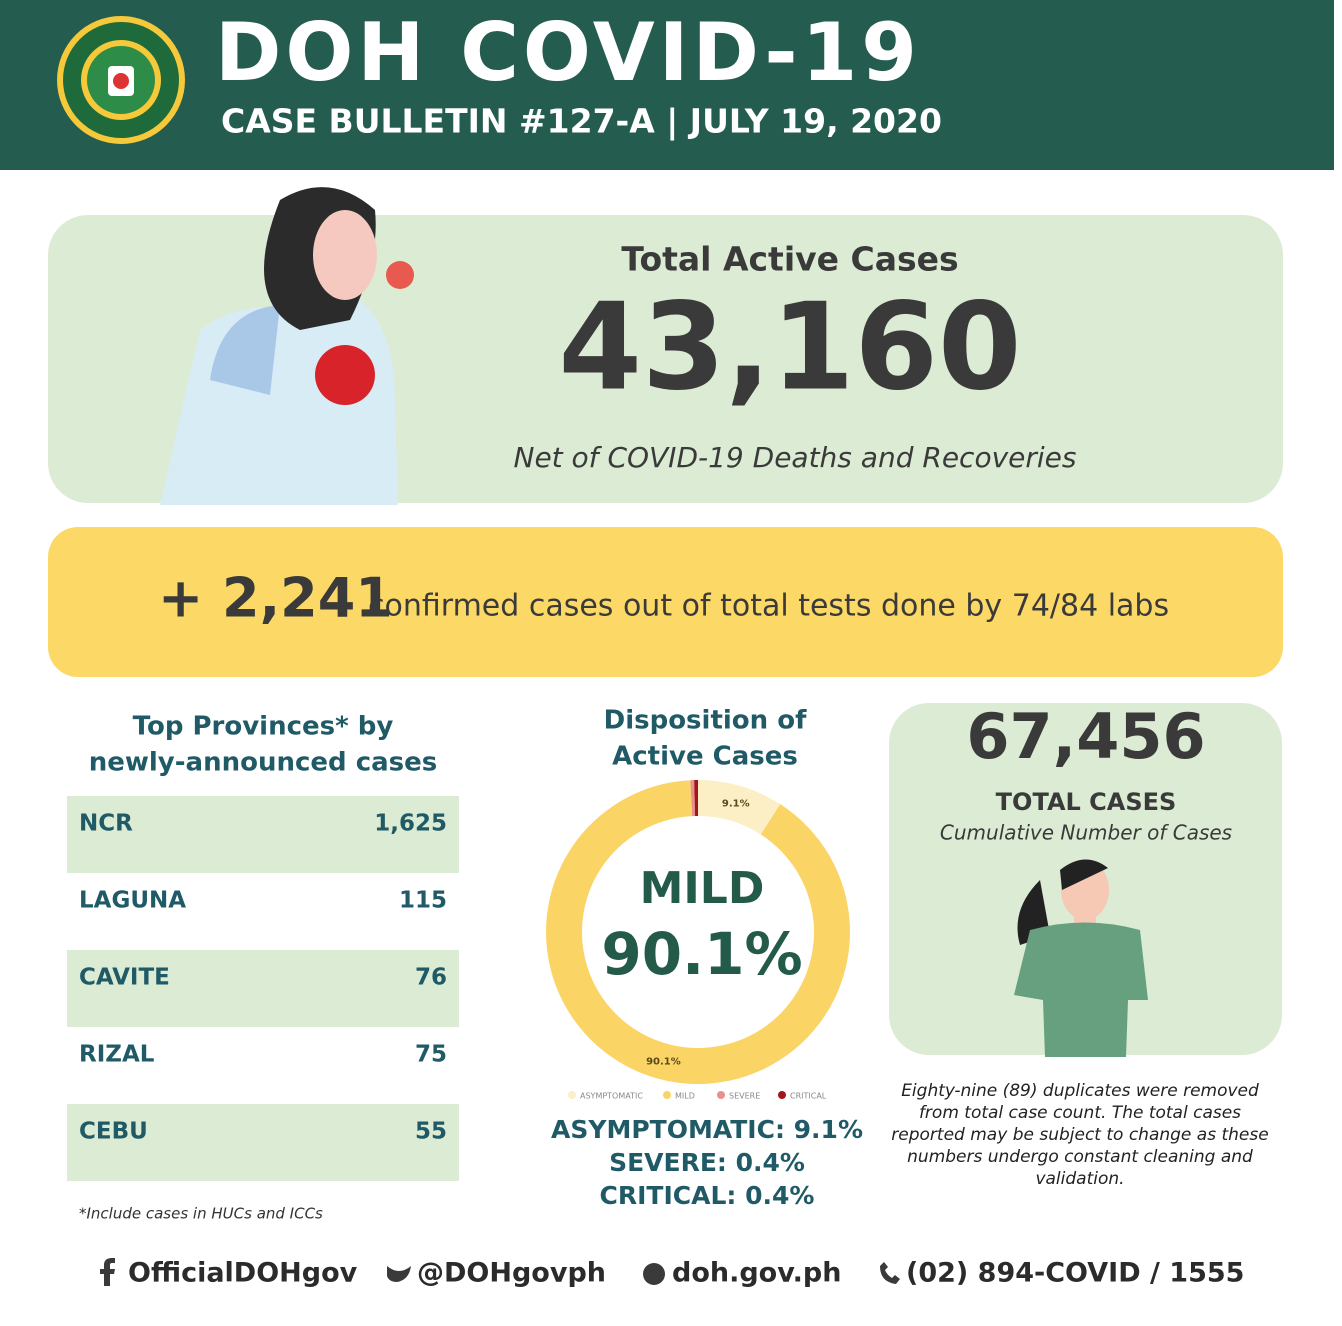  What do you see at coordinates (113, 1132) in the screenshot?
I see `province-name: CEBU` at bounding box center [113, 1132].